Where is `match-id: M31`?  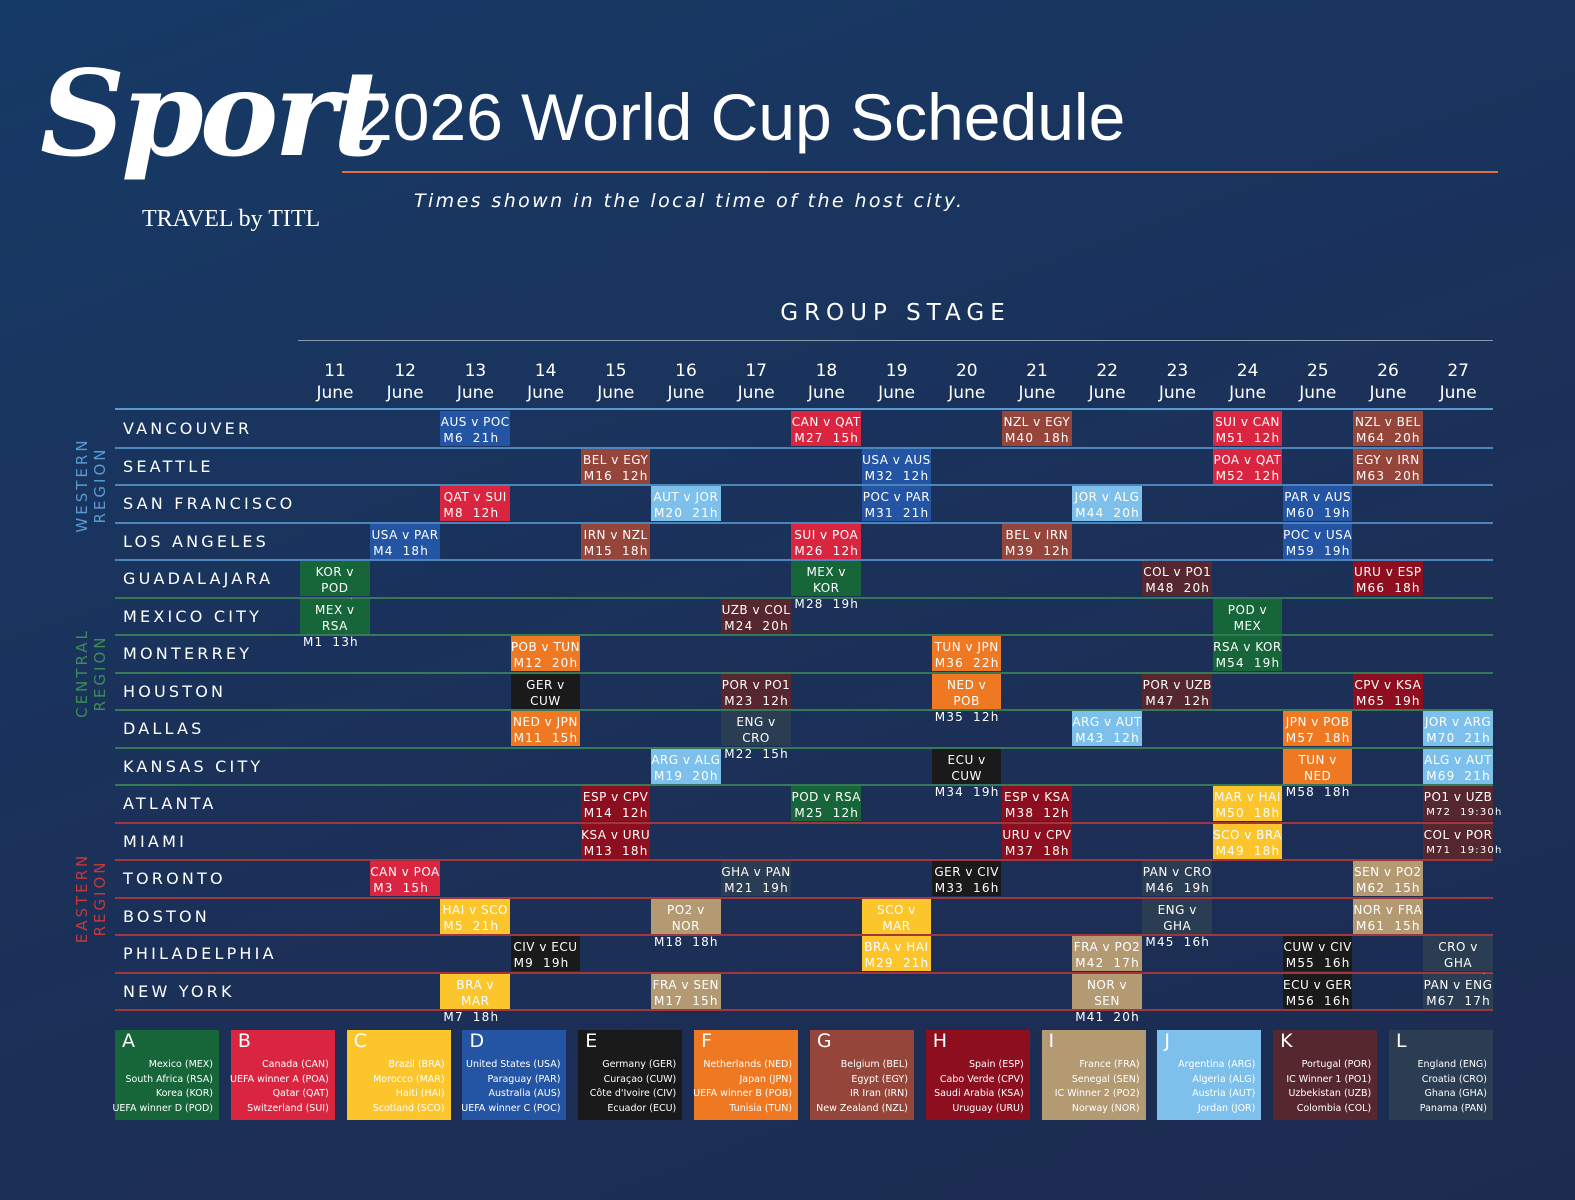 match-id: M31 is located at coordinates (879, 513).